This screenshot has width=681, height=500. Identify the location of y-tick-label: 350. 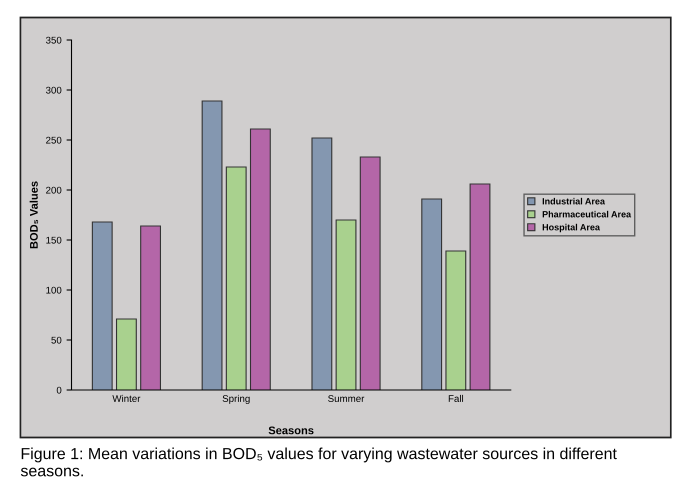
(54, 40).